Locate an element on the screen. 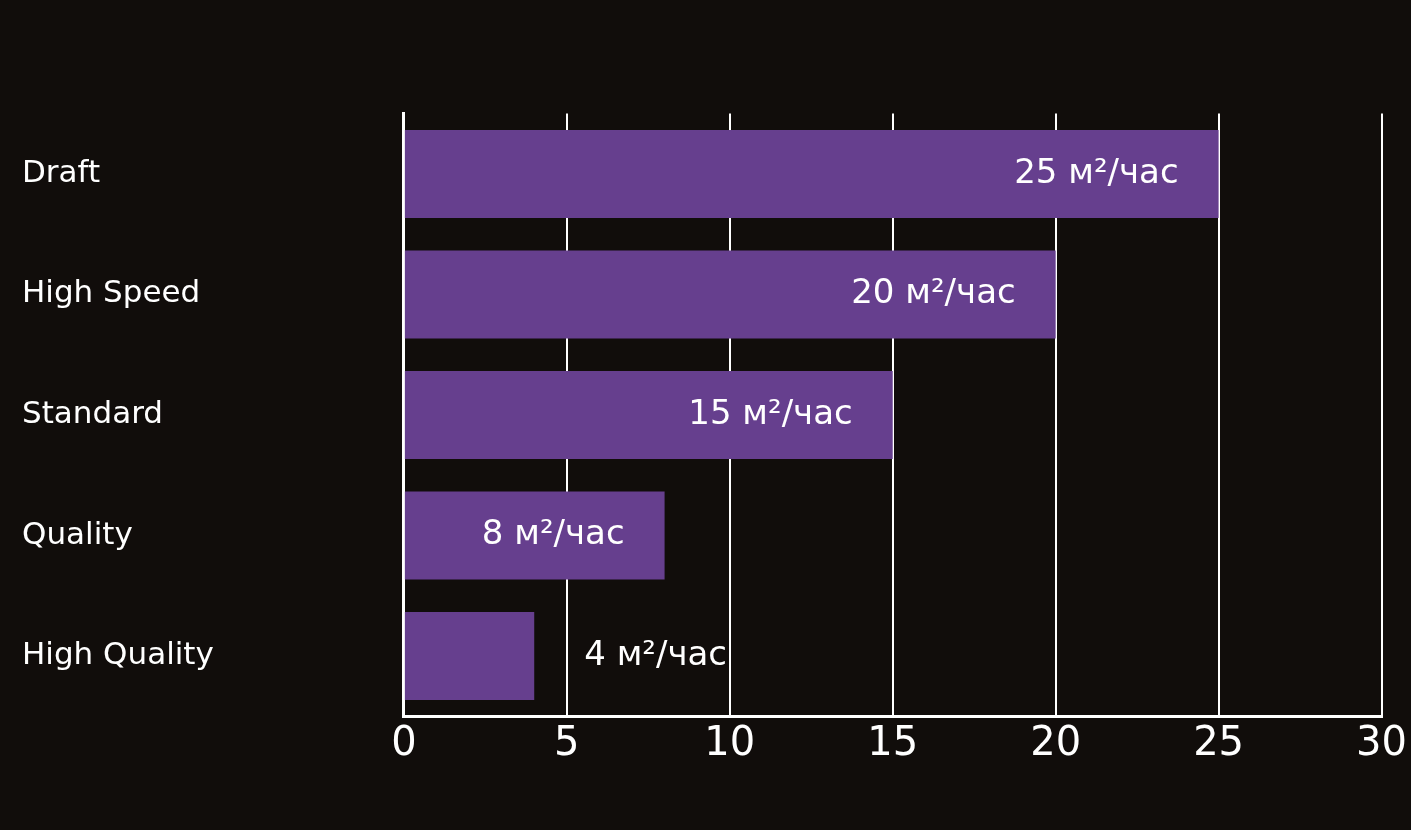 Image resolution: width=1411 pixels, height=830 pixels. x-tick-label: 10 is located at coordinates (730, 740).